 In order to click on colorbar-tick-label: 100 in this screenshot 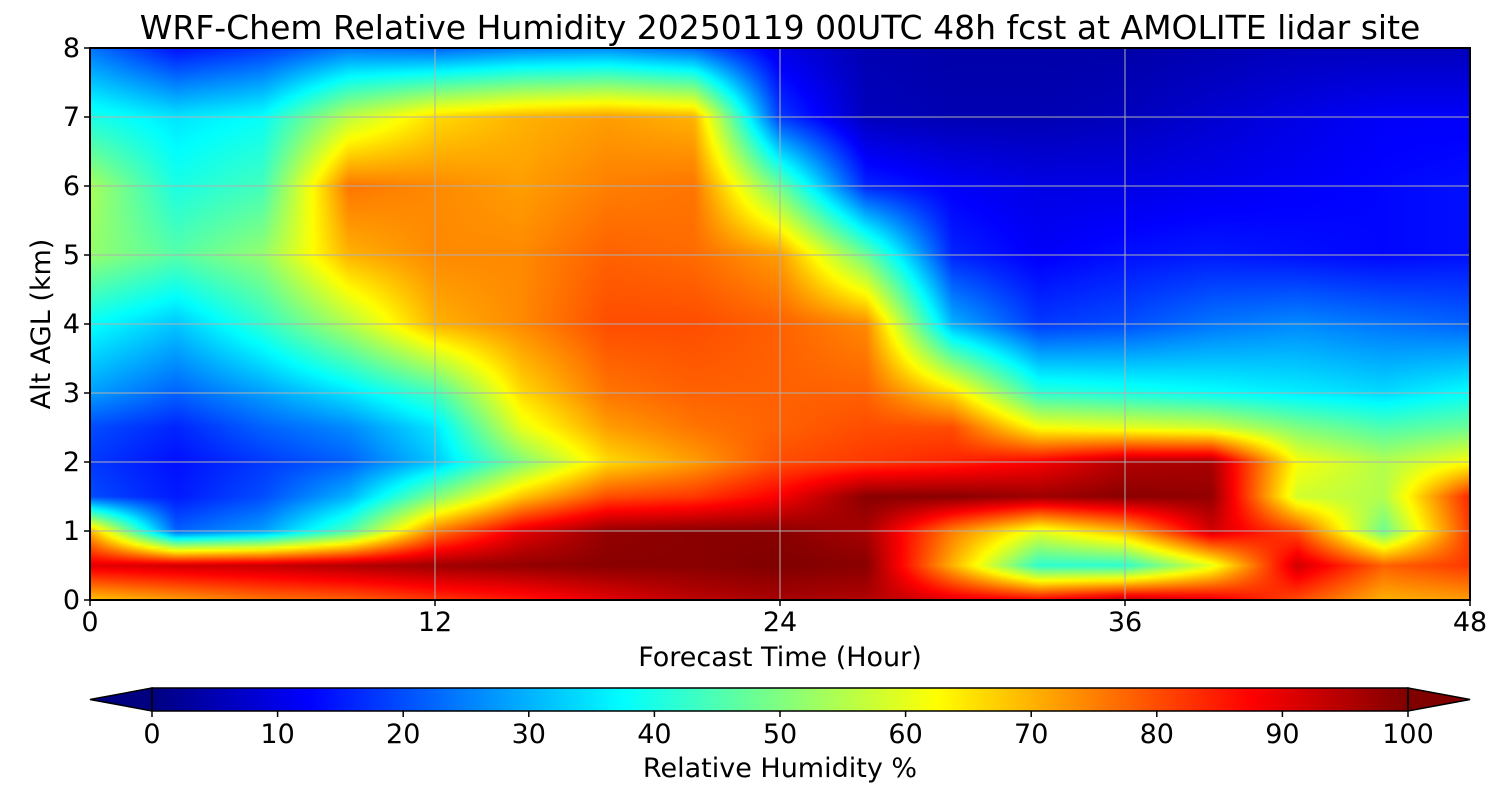, I will do `click(1408, 734)`.